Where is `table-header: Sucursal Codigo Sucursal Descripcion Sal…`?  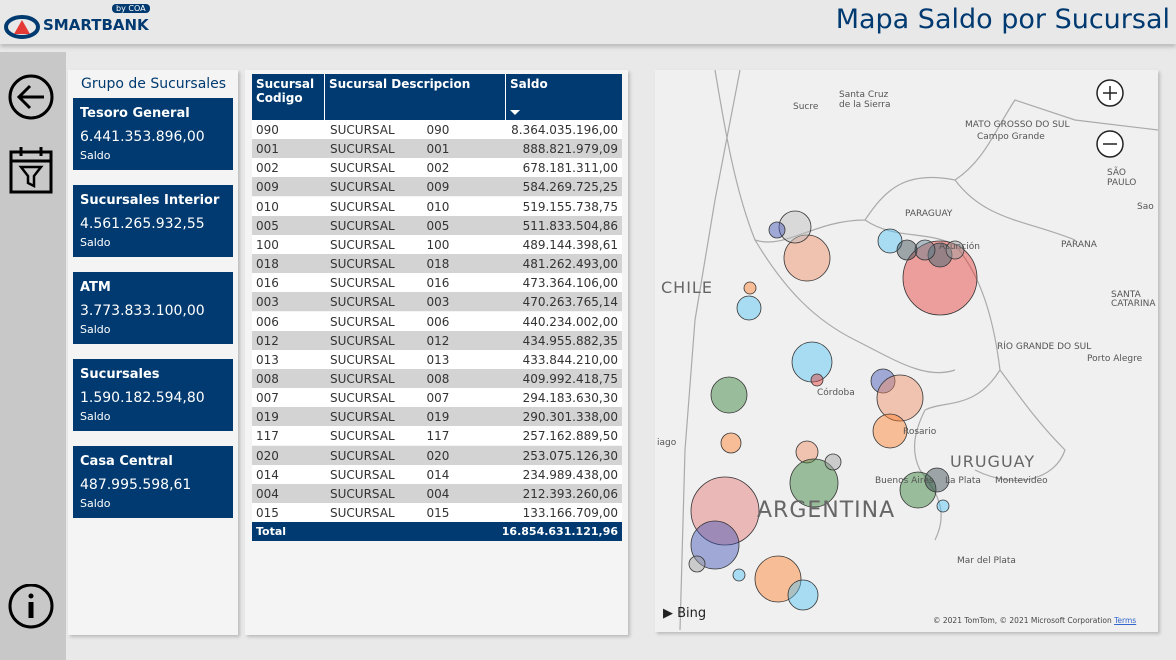
table-header: Sucursal Codigo Sucursal Descripcion Sal… is located at coordinates (437, 97).